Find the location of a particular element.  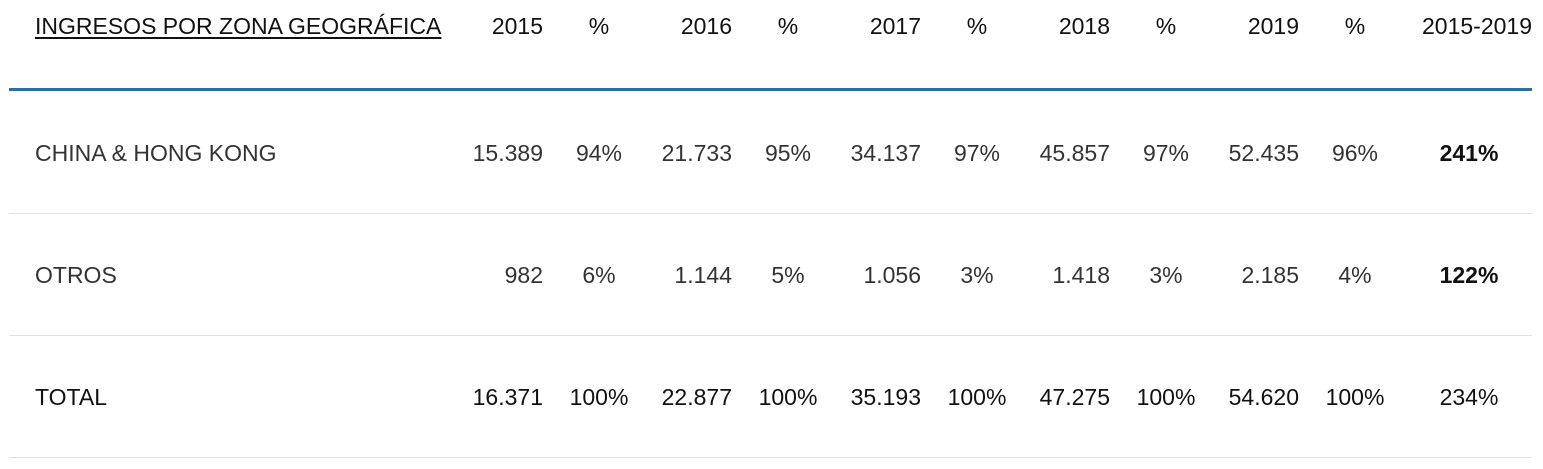

total-pct-2017: 100% is located at coordinates (977, 397).